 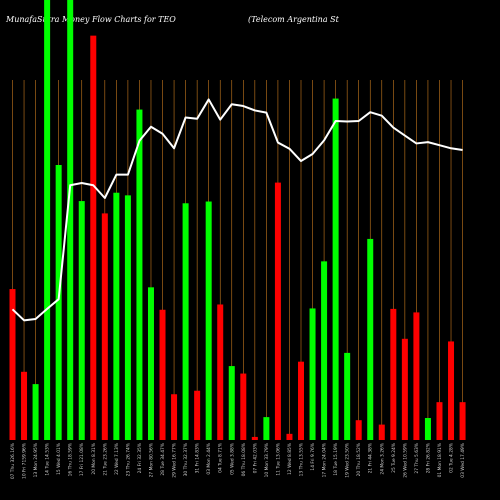 What do you see at coordinates (325, 460) in the screenshot?
I see `x-tick-label: 17 Mon 24.04%` at bounding box center [325, 460].